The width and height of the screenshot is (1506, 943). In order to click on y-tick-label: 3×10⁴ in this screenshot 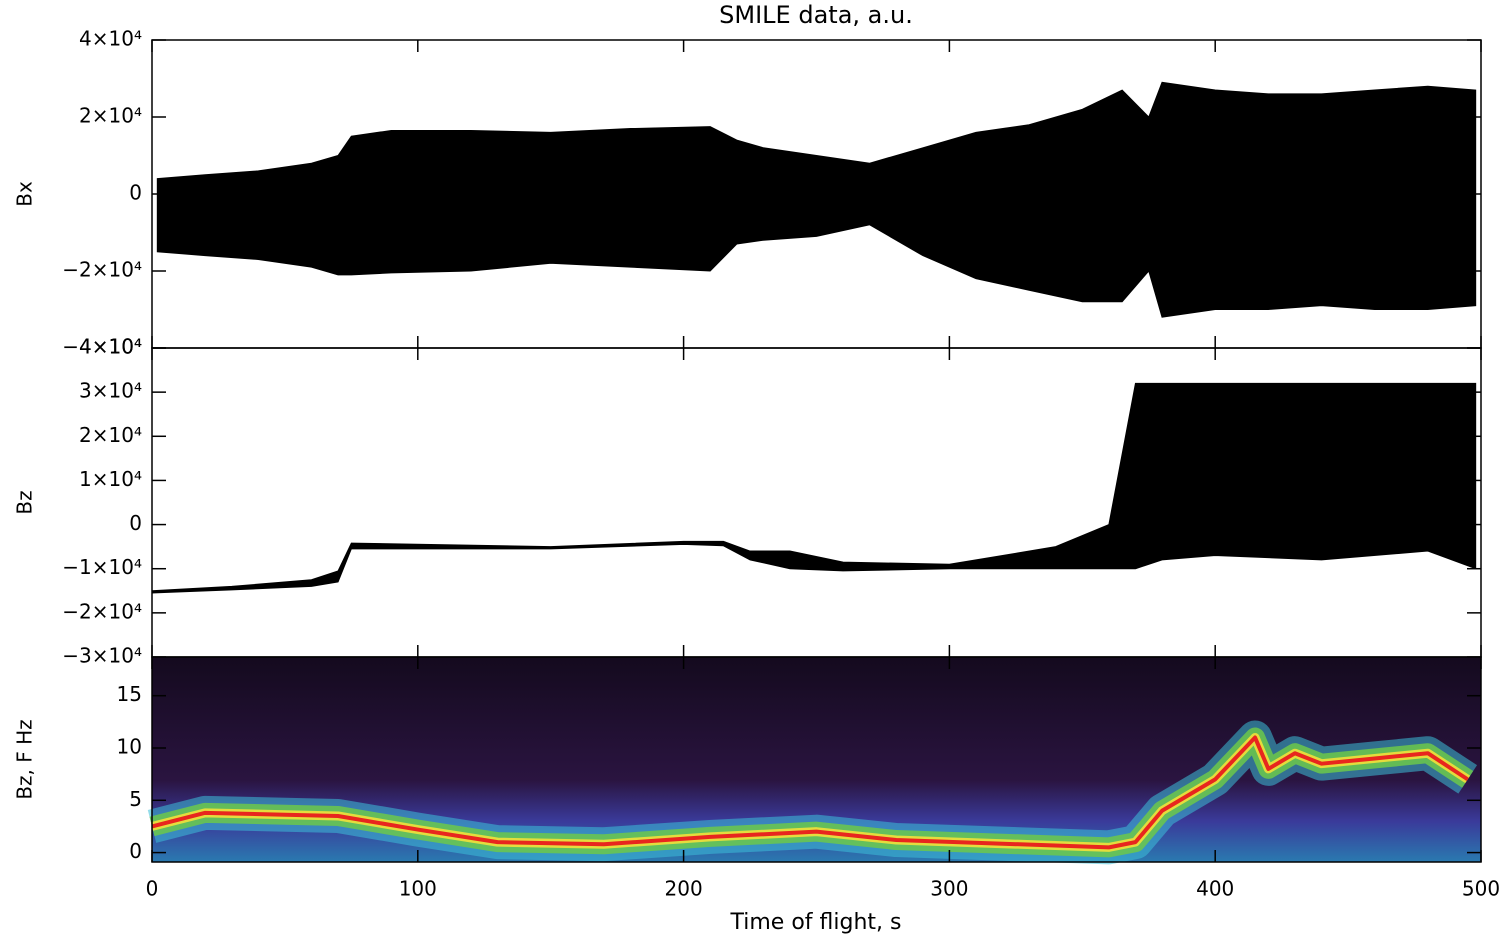, I will do `click(110, 391)`.